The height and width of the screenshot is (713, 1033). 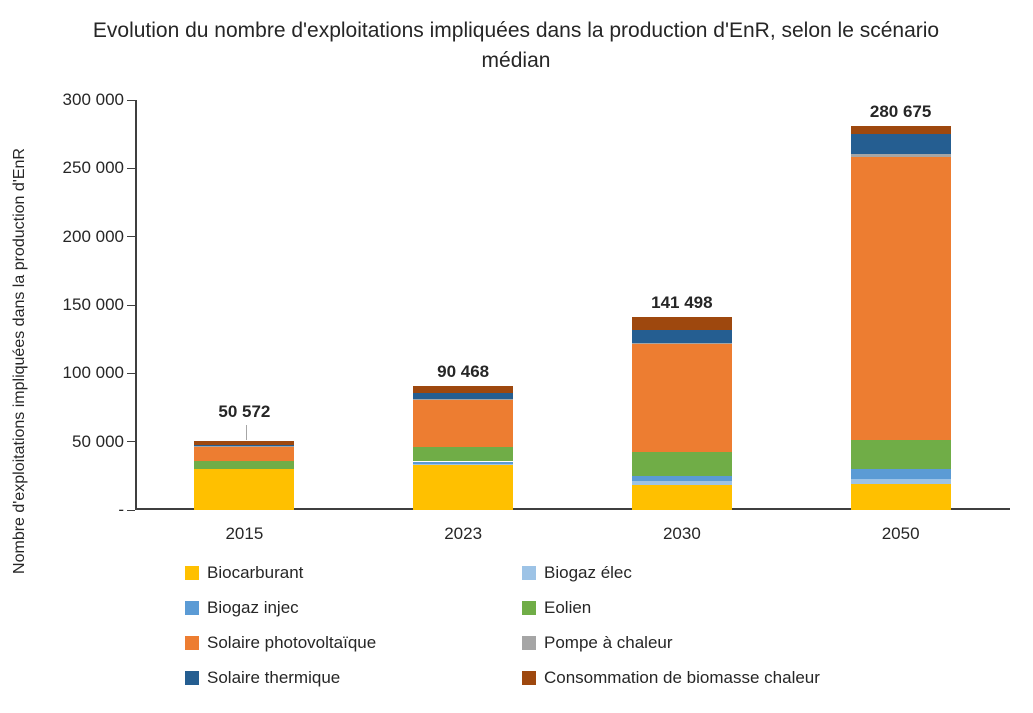 What do you see at coordinates (900, 533) in the screenshot?
I see `x-tick-label: 2050` at bounding box center [900, 533].